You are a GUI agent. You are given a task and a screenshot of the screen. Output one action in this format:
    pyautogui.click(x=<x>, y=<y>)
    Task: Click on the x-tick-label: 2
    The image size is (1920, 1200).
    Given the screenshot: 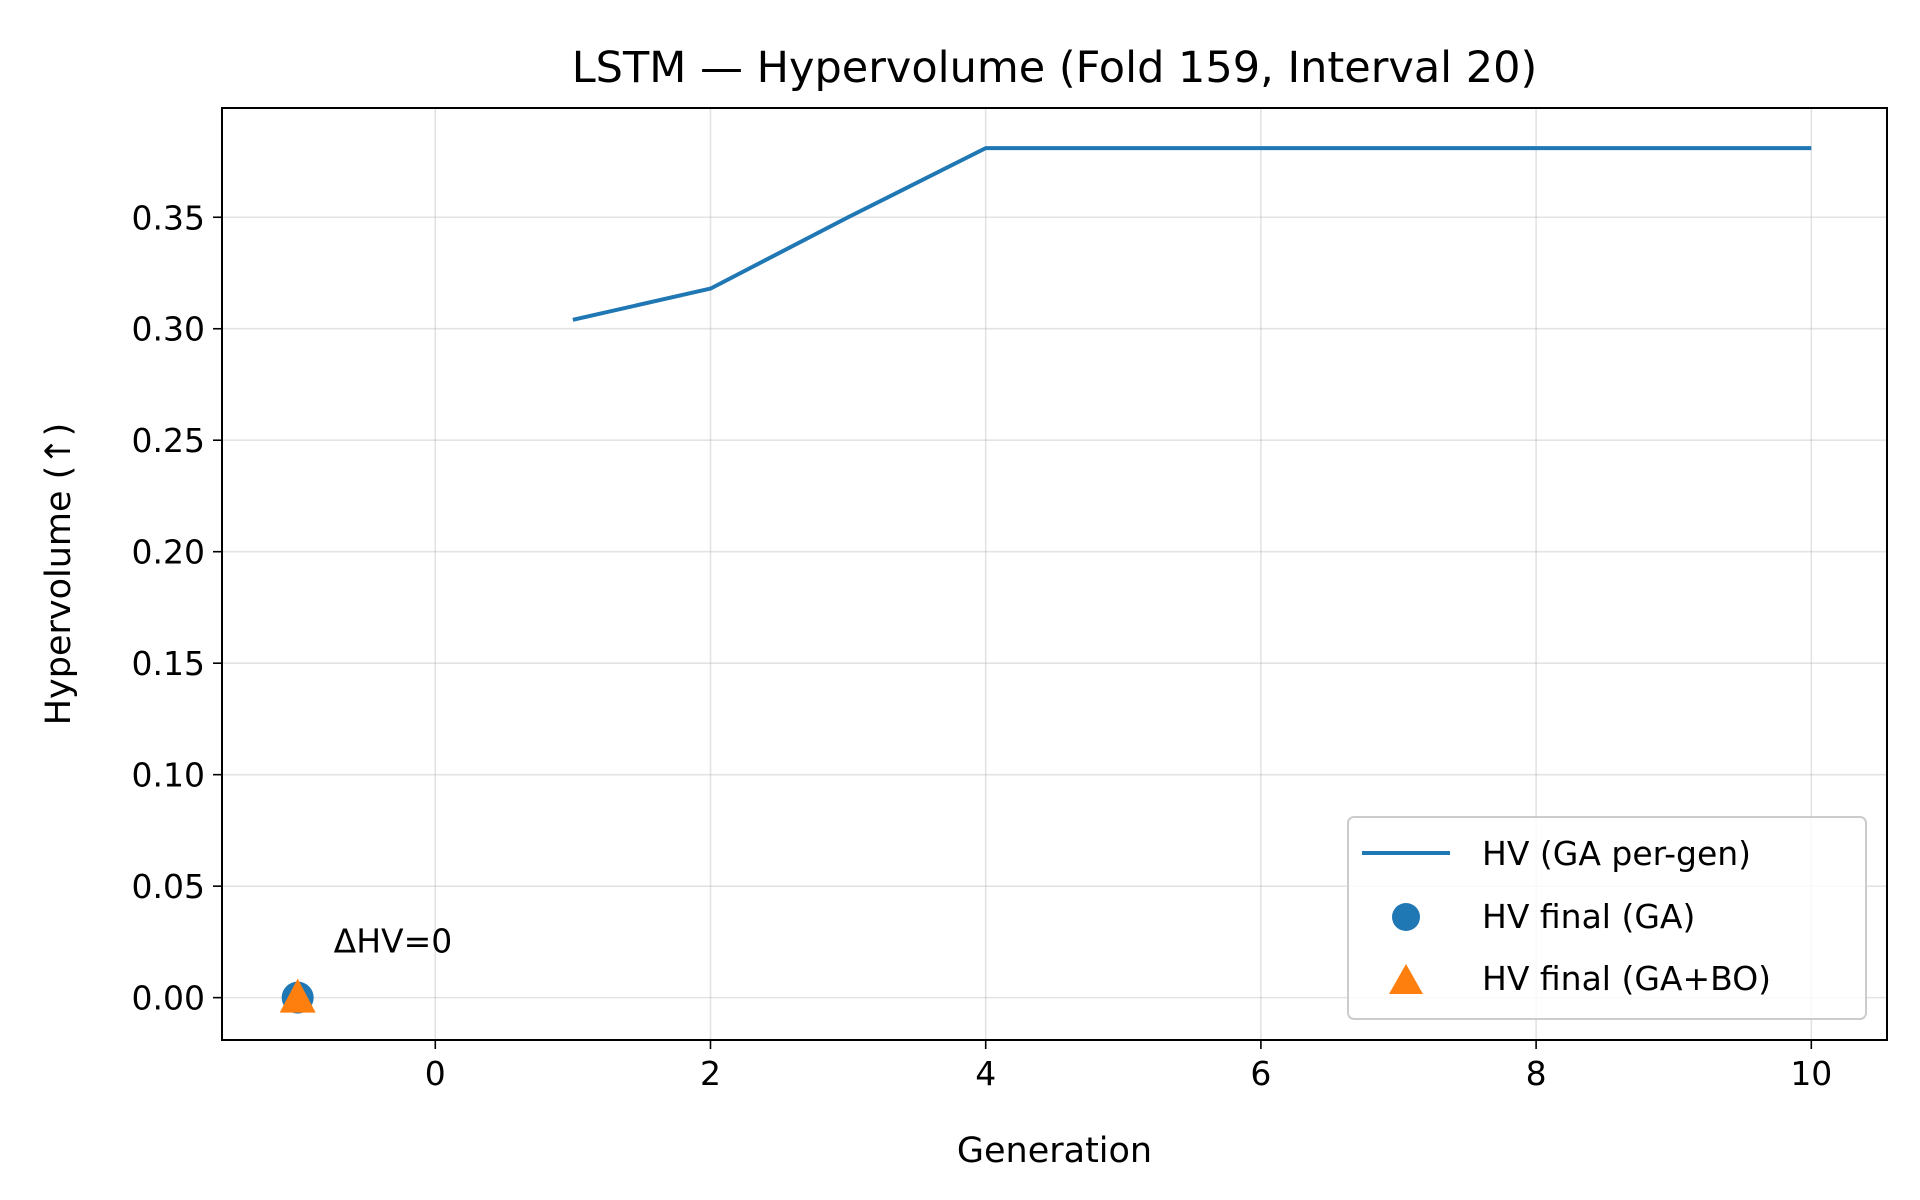 What is the action you would take?
    pyautogui.click(x=710, y=1073)
    